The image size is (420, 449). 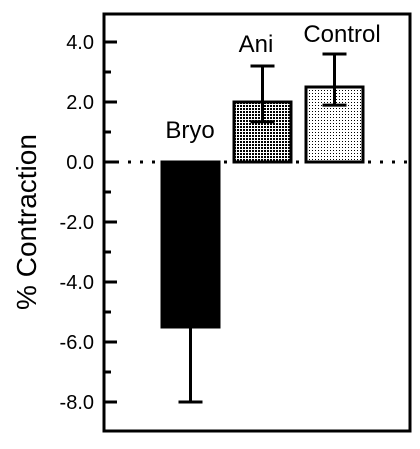 I want to click on bar-bryo, so click(x=190, y=244).